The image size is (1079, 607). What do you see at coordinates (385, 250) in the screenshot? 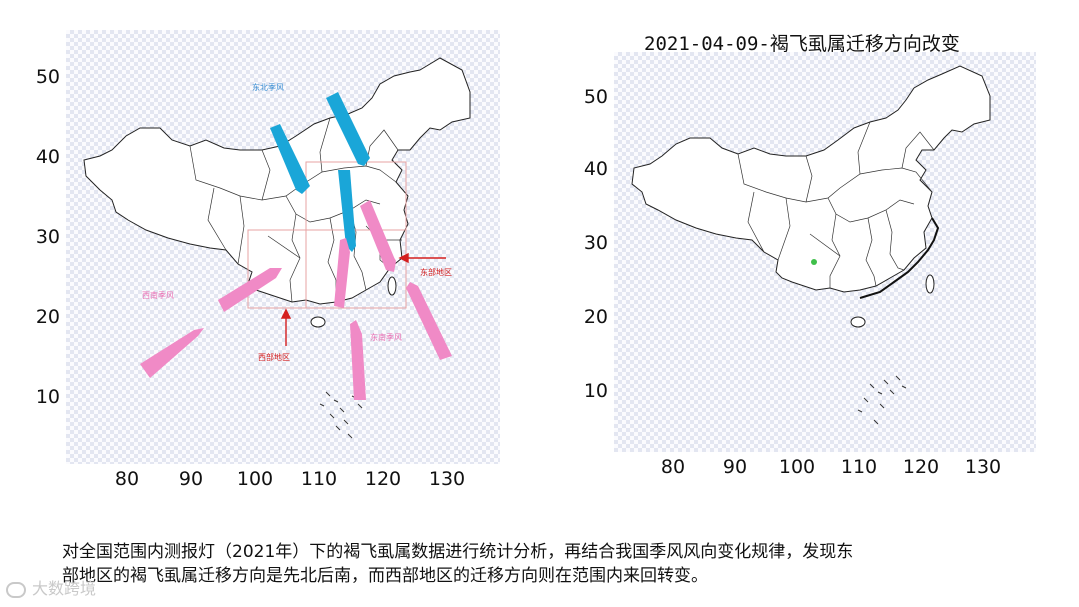
I see `east-pink-stroke` at bounding box center [385, 250].